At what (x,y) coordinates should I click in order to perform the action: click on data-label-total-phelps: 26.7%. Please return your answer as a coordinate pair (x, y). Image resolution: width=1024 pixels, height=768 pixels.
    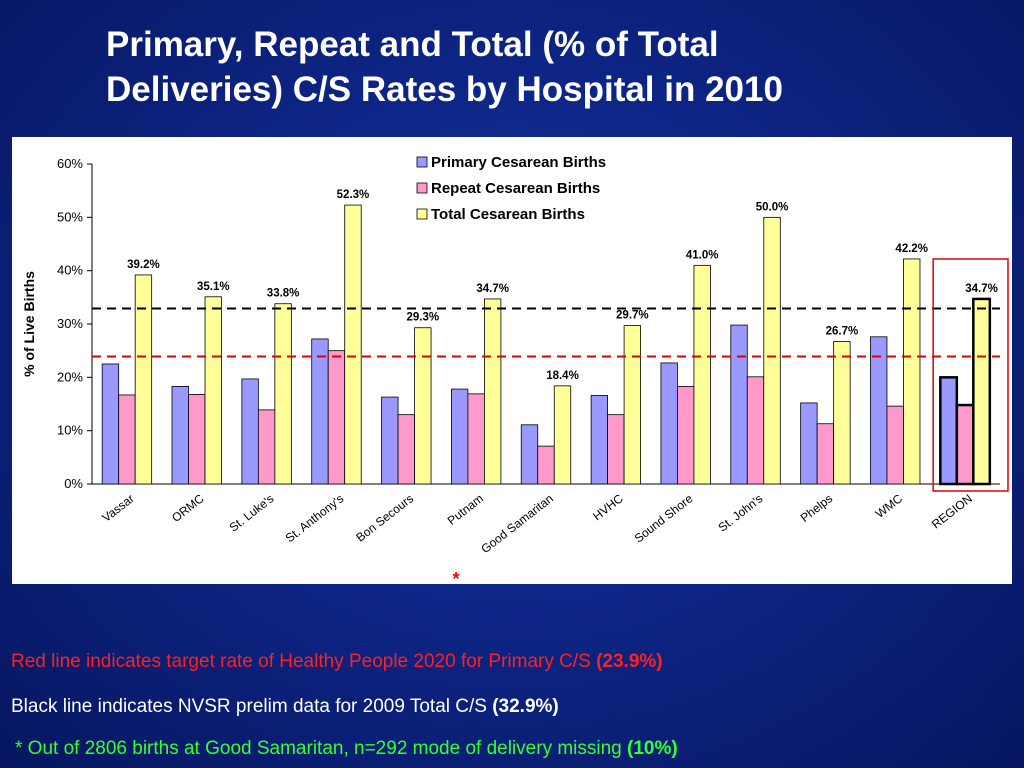
    Looking at the image, I should click on (842, 332).